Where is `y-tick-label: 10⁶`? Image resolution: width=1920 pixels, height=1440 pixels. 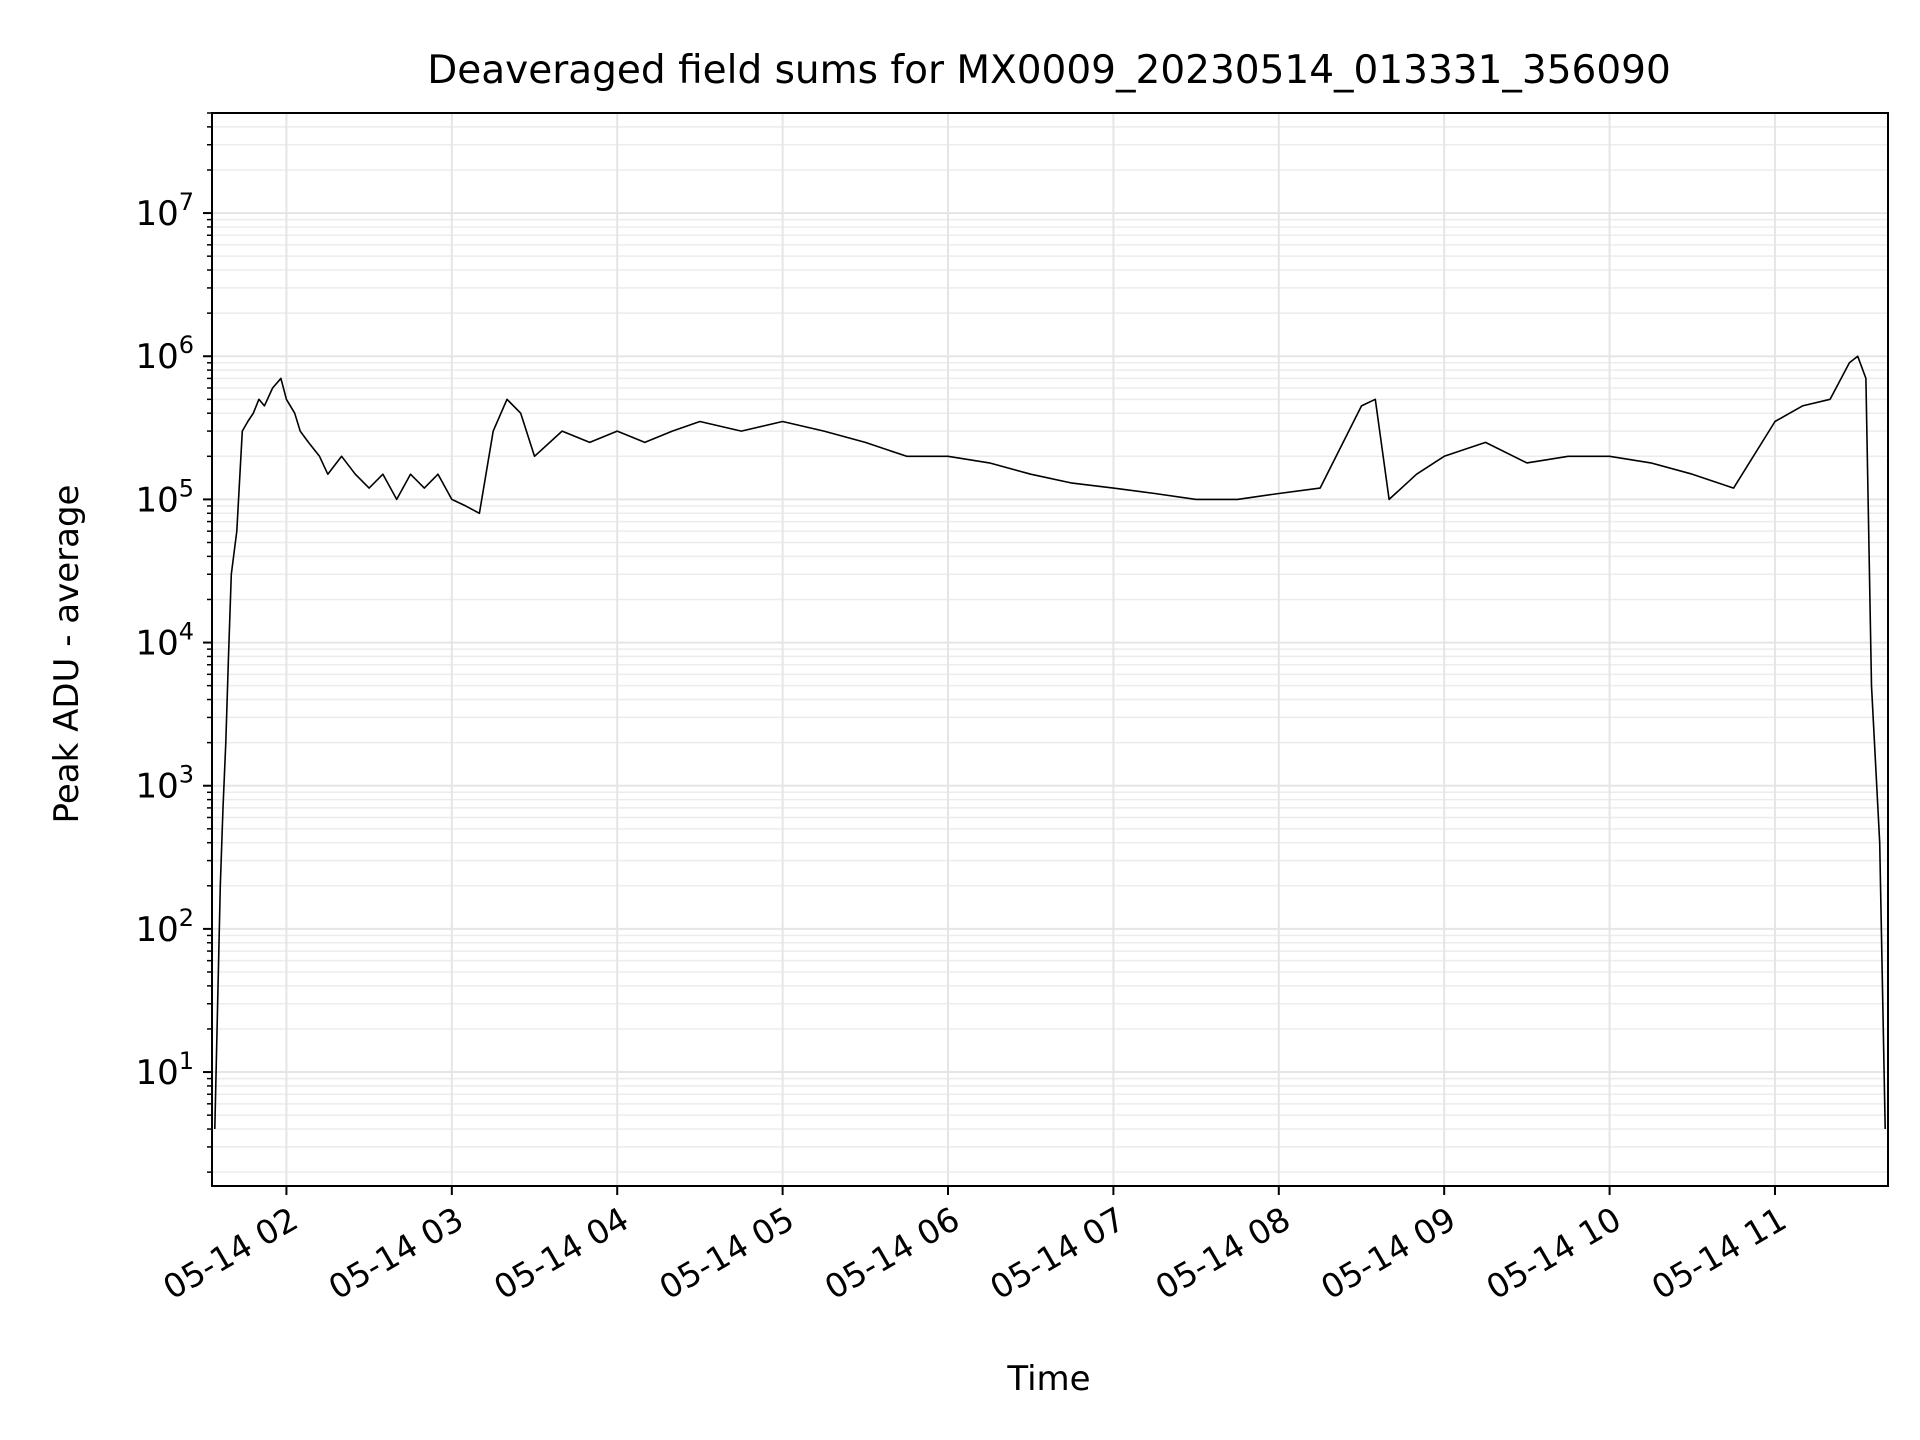 y-tick-label: 10⁶ is located at coordinates (164, 354).